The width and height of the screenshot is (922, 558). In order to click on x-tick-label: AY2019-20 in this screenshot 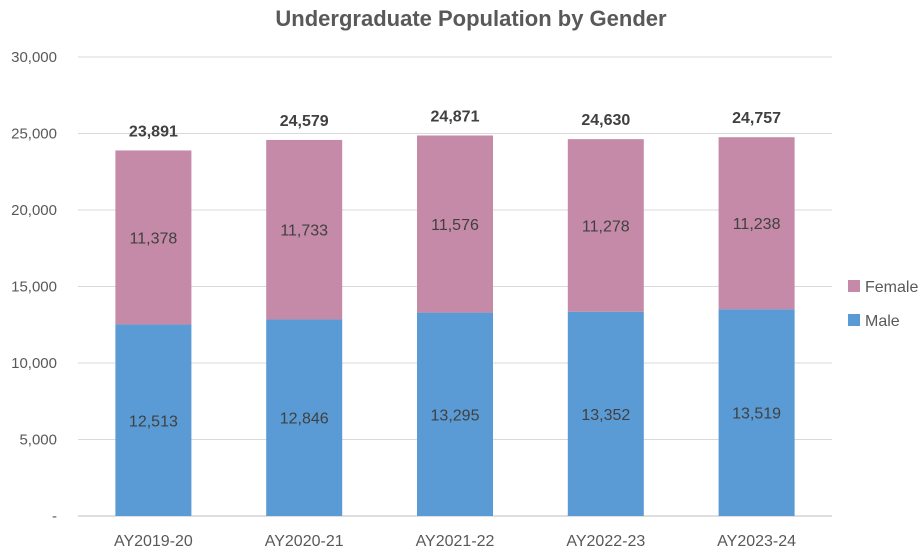, I will do `click(153, 541)`.